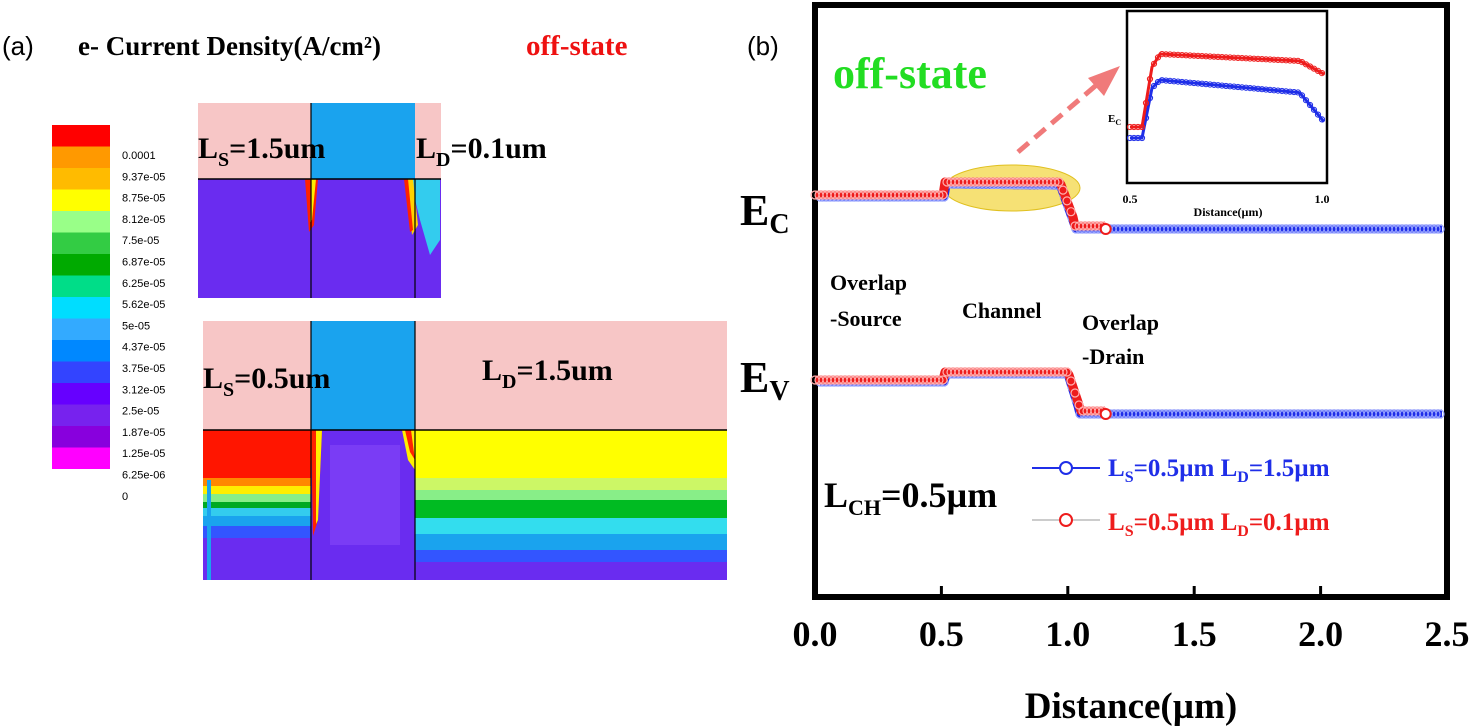 Image resolution: width=1478 pixels, height=726 pixels. Describe the element at coordinates (864, 507) in the screenshot. I see `lch-sub: CH` at that location.